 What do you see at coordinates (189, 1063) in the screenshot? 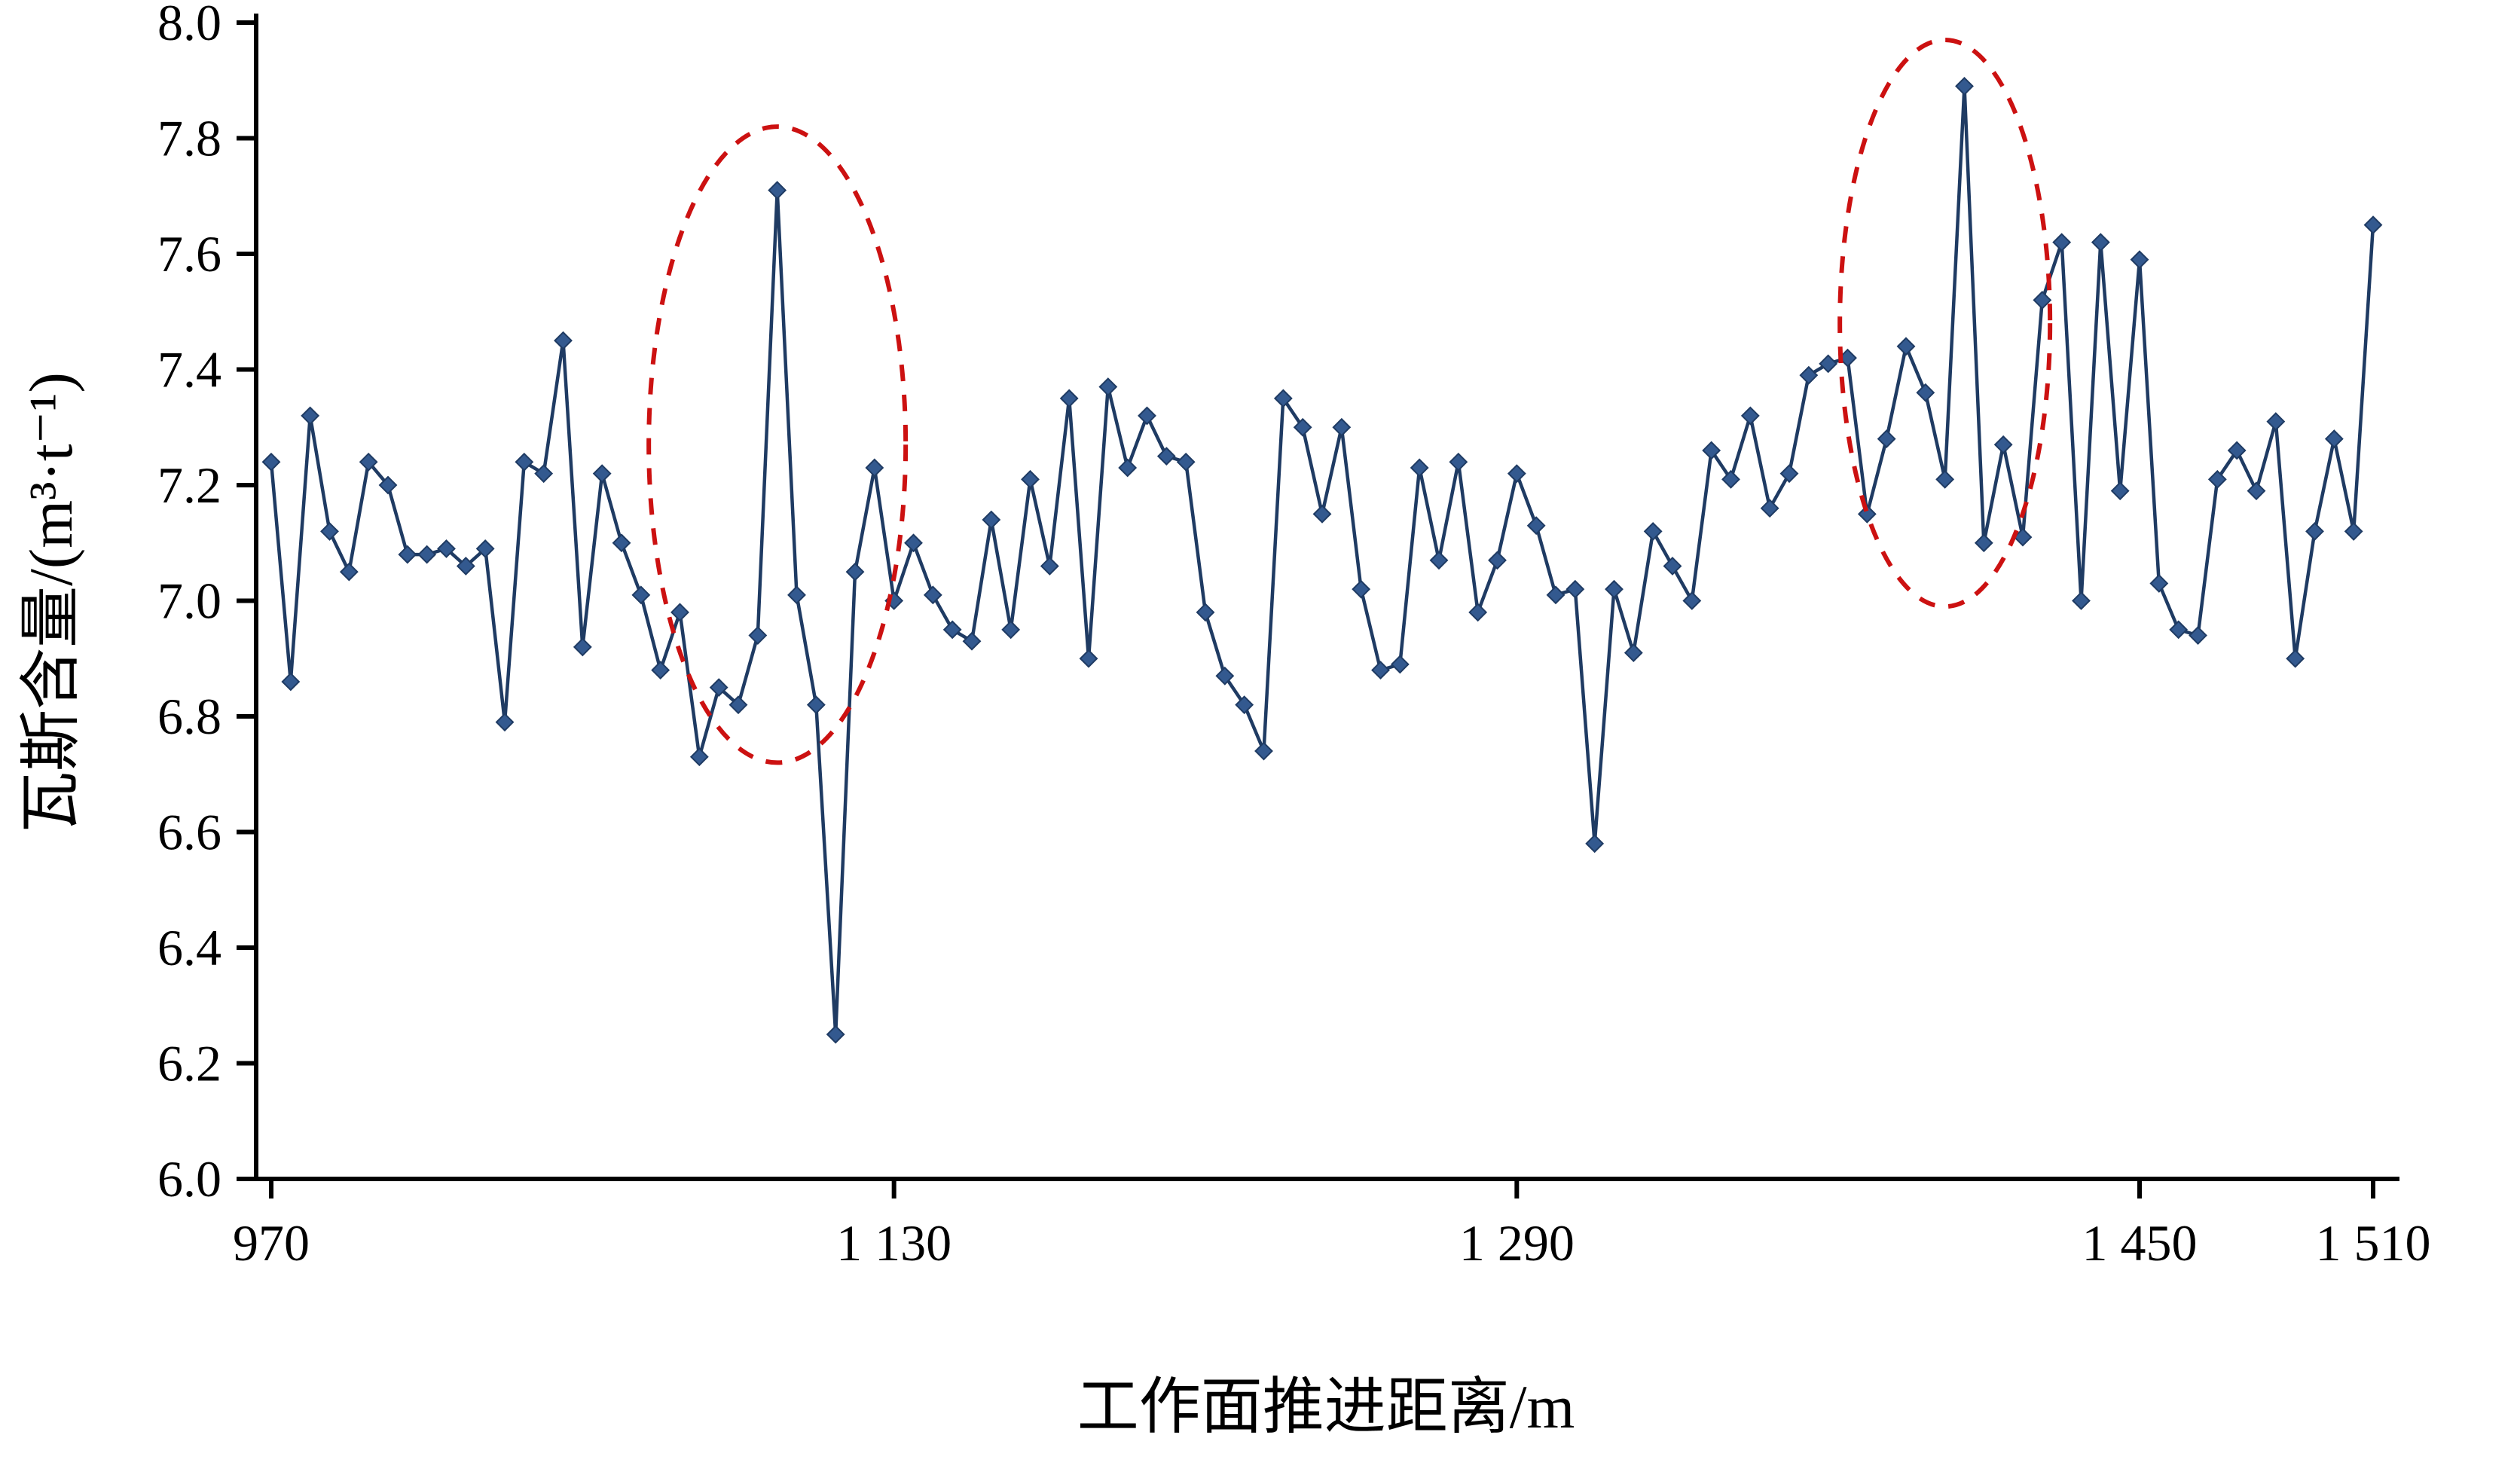
I see `y-tick-label: 6.2` at bounding box center [189, 1063].